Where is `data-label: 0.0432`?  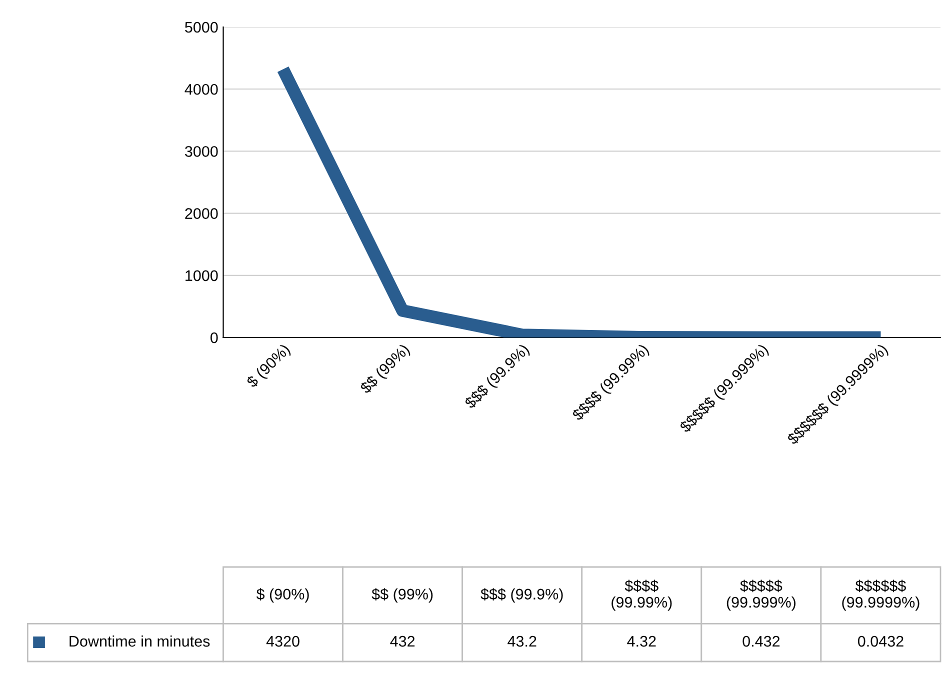
data-label: 0.0432 is located at coordinates (881, 641).